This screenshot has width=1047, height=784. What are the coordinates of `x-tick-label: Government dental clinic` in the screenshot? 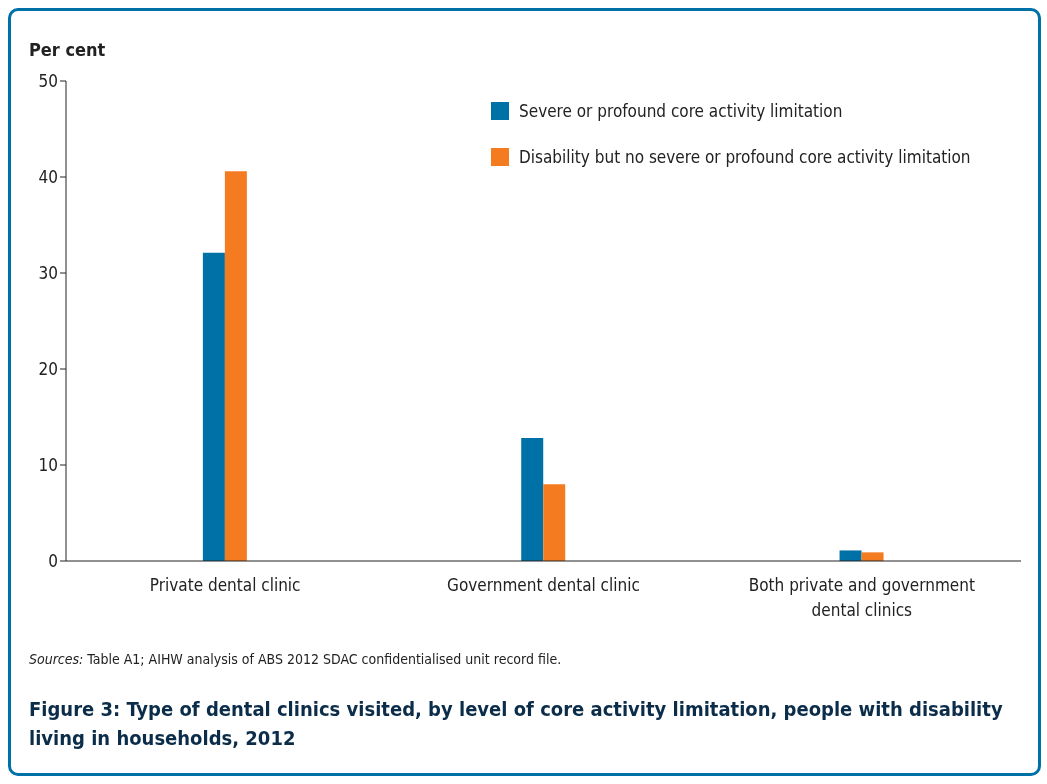 It's located at (543, 585).